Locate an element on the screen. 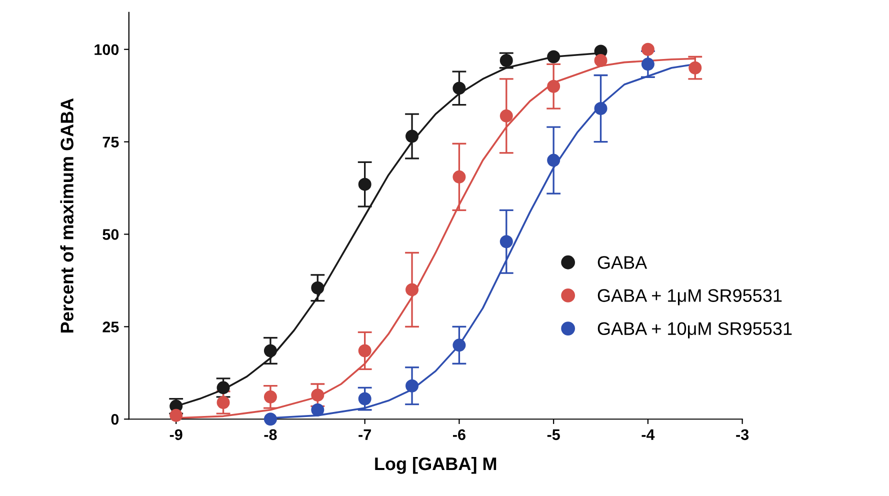 Image resolution: width=889 pixels, height=496 pixels. x-axis-title: Log [GABA] M is located at coordinates (435, 465).